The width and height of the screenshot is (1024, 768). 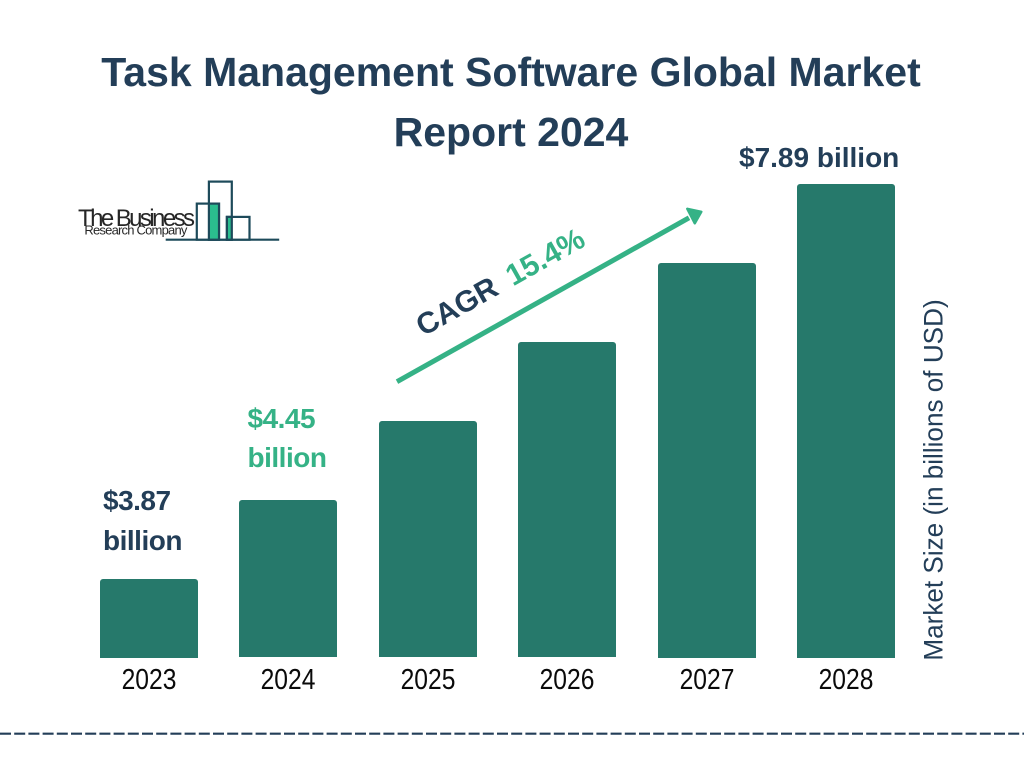 What do you see at coordinates (136, 218) in the screenshot?
I see `svg-text: The Business` at bounding box center [136, 218].